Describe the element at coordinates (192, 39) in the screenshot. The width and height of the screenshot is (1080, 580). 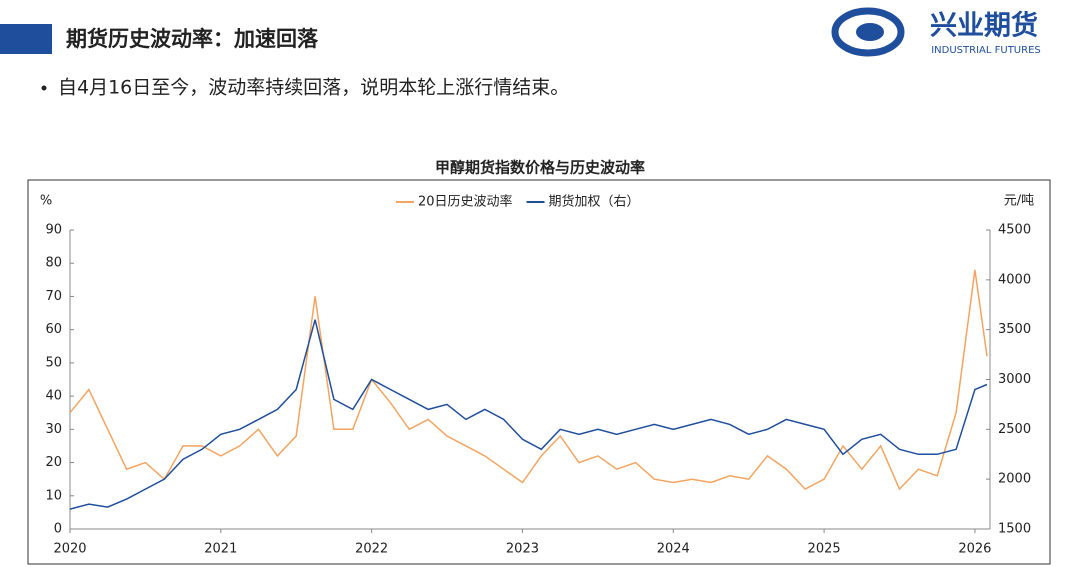
I see `slide-title: 期货历史波动率：加速回落` at that location.